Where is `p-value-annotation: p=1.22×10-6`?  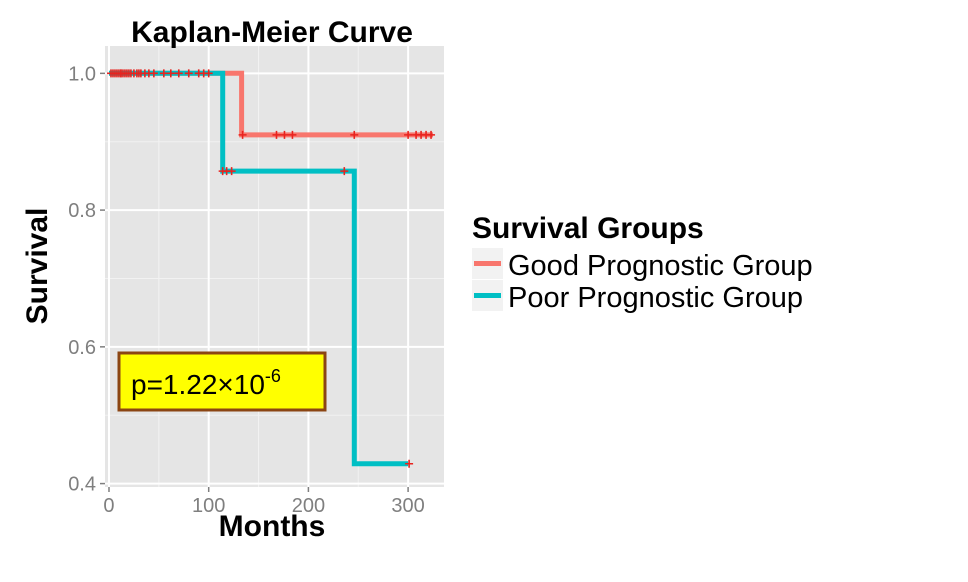 p-value-annotation: p=1.22×10-6 is located at coordinates (222, 381).